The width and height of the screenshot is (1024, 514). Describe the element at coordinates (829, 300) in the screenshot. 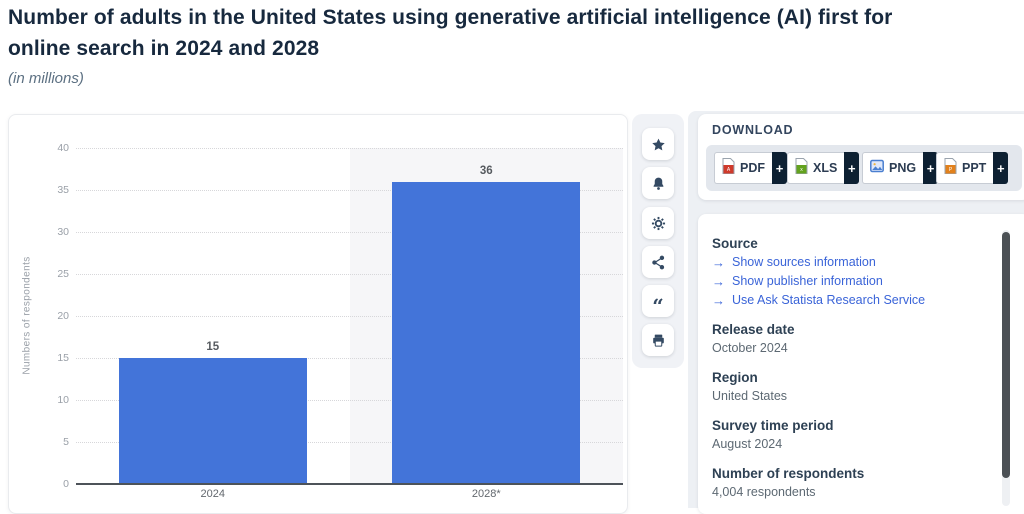

I see `ask-statista-link-label: Use Ask Statista Research Service` at that location.